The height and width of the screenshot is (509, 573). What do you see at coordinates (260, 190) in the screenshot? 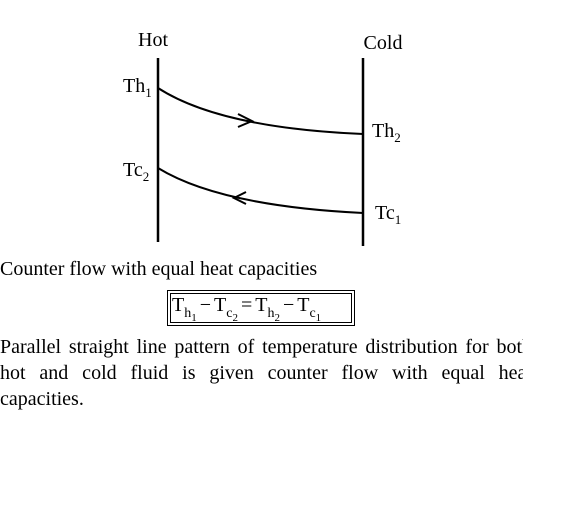
I see `cold-curve` at bounding box center [260, 190].